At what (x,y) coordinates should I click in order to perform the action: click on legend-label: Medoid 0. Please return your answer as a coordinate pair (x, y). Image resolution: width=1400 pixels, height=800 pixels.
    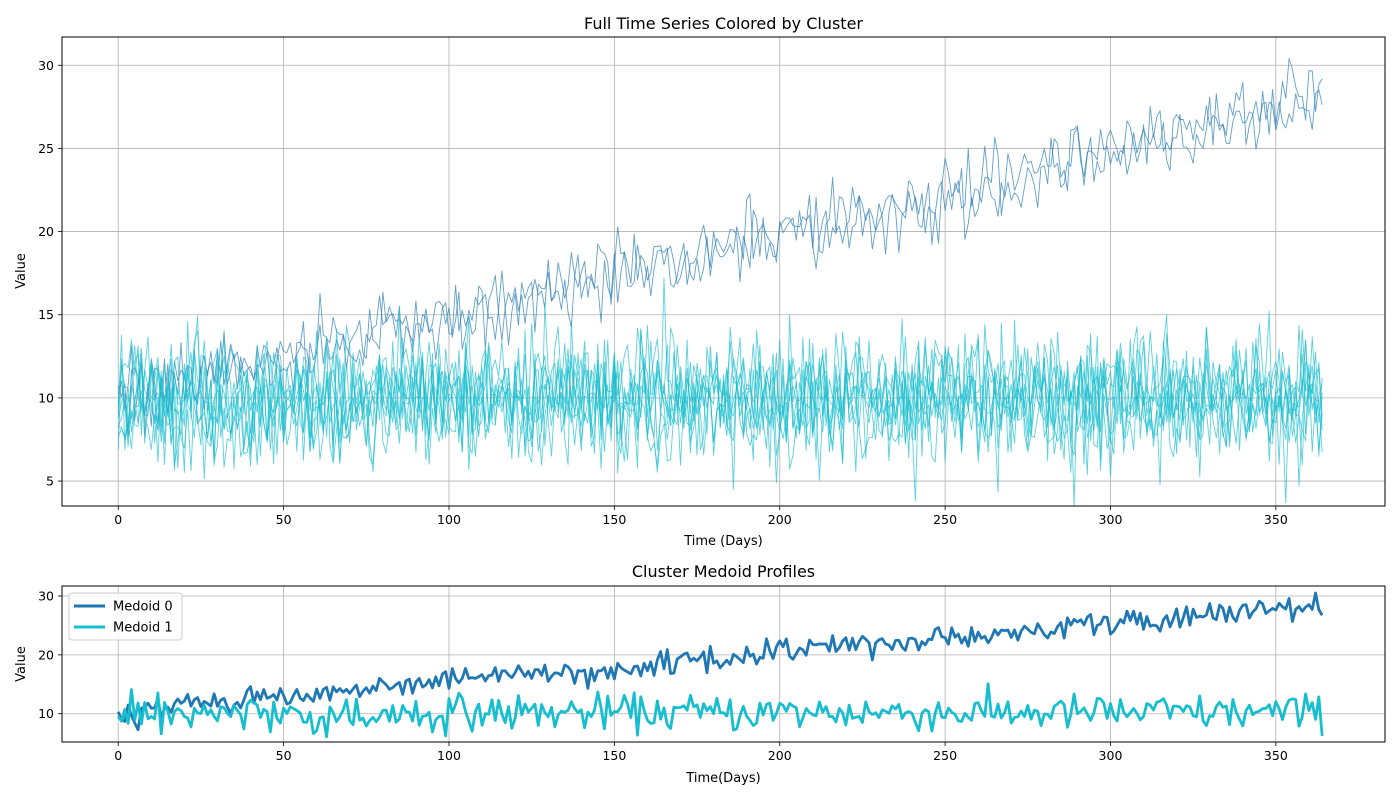
    Looking at the image, I should click on (143, 607).